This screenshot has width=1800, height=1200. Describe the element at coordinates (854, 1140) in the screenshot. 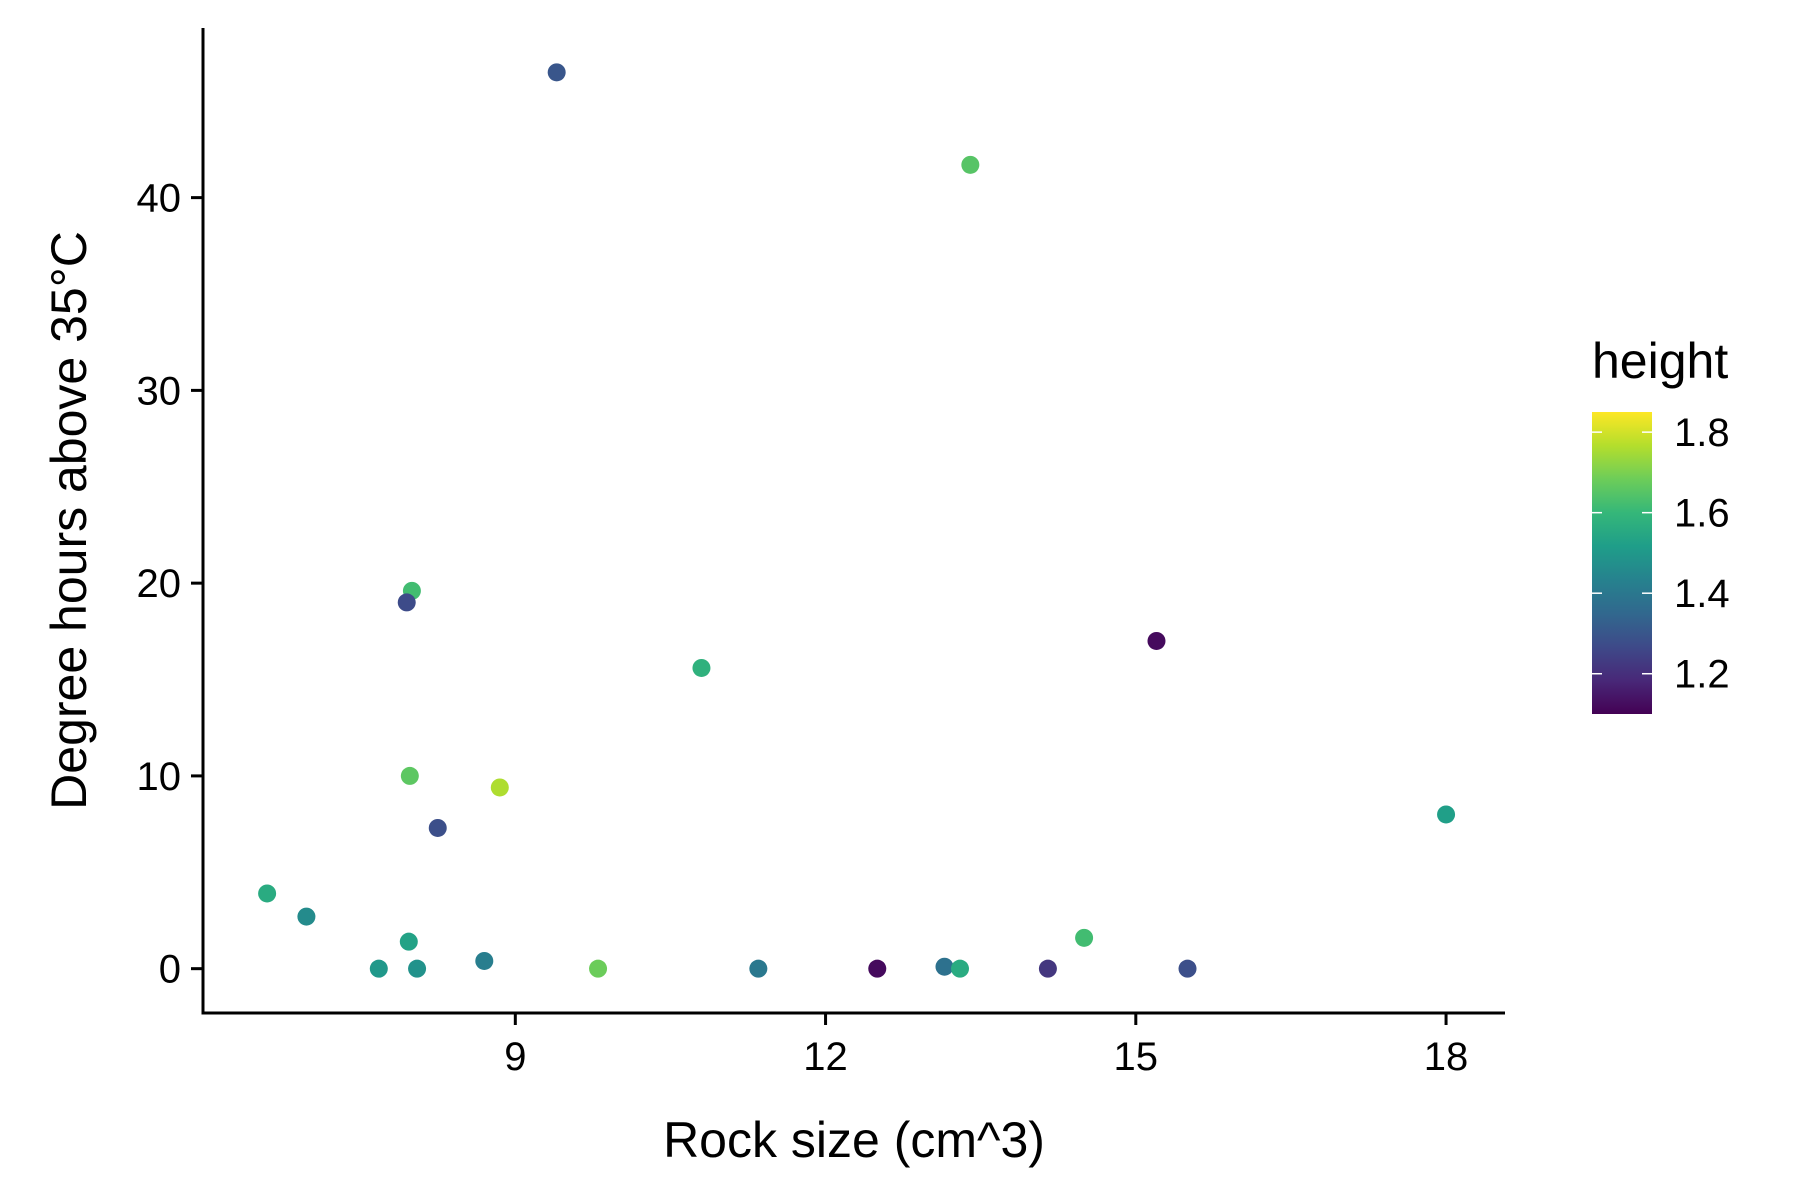

I see `x-axis-title: Rock size (cm^3)` at that location.